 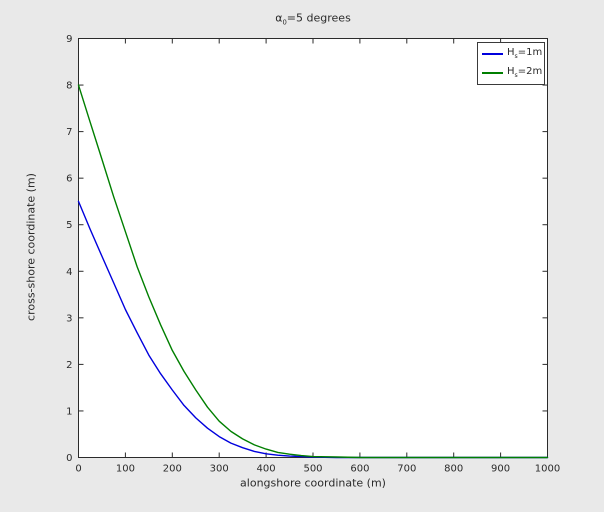 What do you see at coordinates (284, 22) in the screenshot?
I see `title-subscript: 0` at bounding box center [284, 22].